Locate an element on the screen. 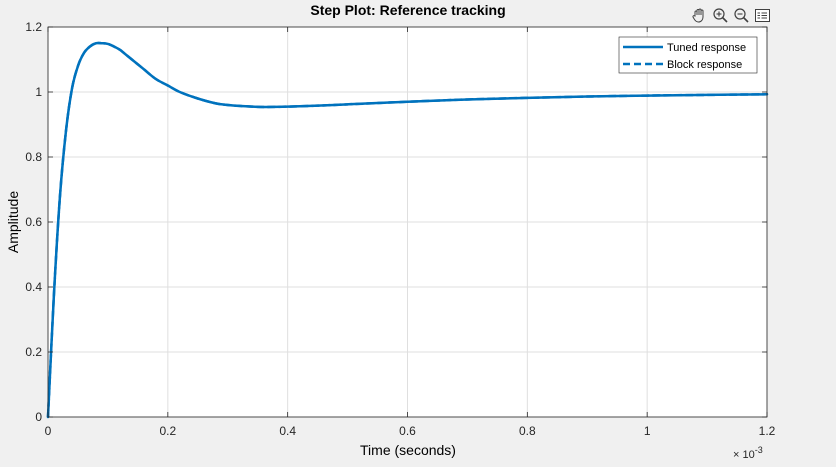 The image size is (836, 467). legend-label-tuned: Tuned response is located at coordinates (706, 48).